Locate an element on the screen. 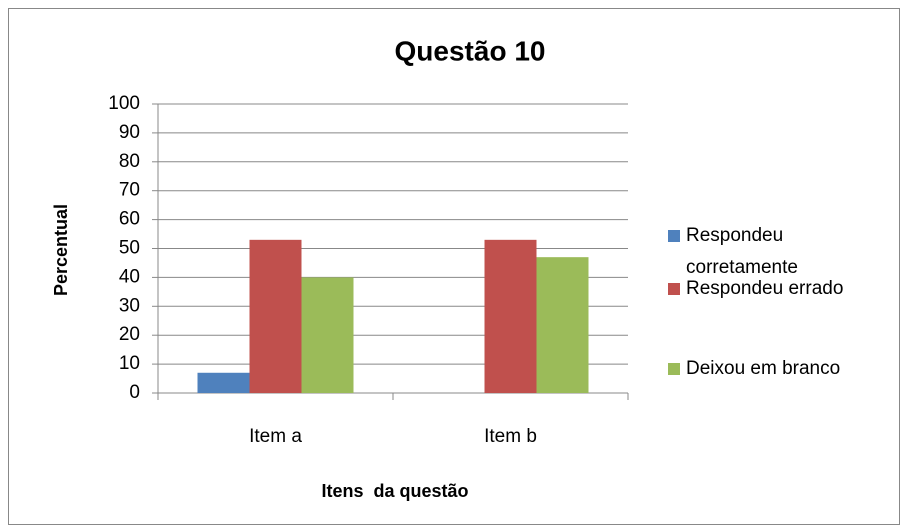 Image resolution: width=907 pixels, height=532 pixels. y-tick-label: 50 is located at coordinates (129, 248).